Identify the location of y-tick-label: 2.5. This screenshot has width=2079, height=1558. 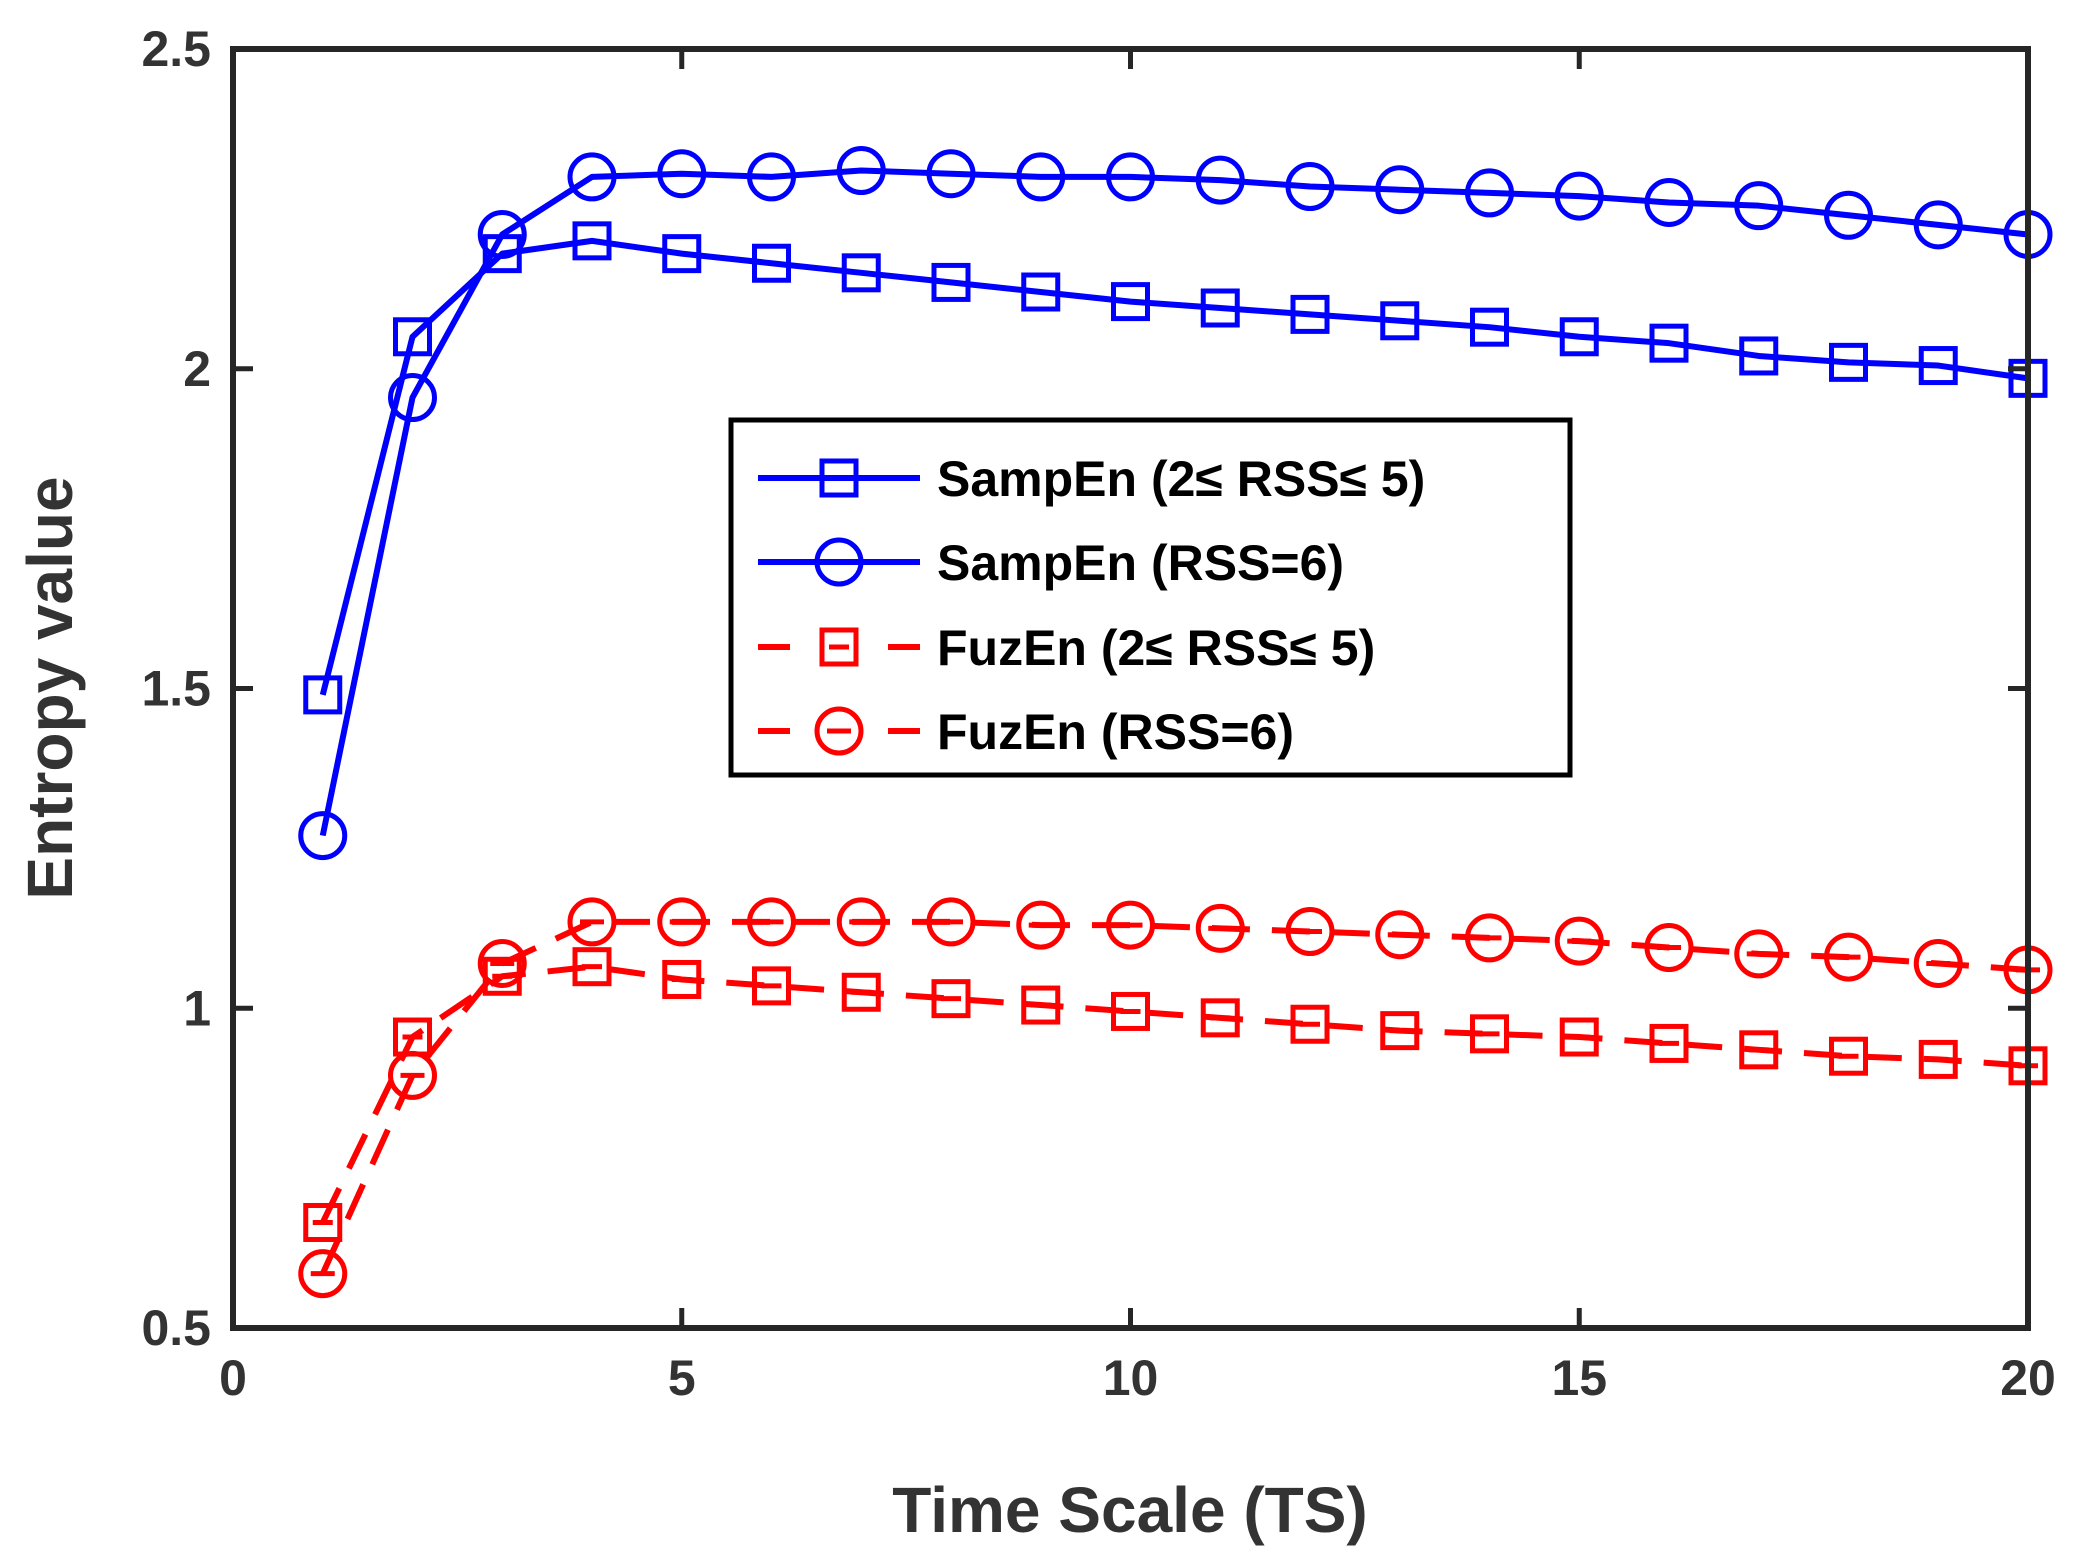
(176, 49).